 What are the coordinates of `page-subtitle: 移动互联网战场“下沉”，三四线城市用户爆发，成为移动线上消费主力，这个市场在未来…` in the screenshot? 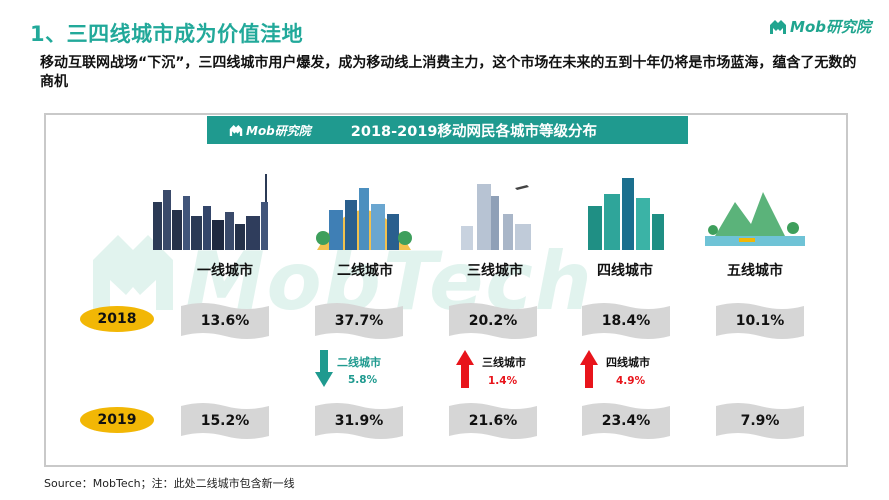 It's located at (448, 72).